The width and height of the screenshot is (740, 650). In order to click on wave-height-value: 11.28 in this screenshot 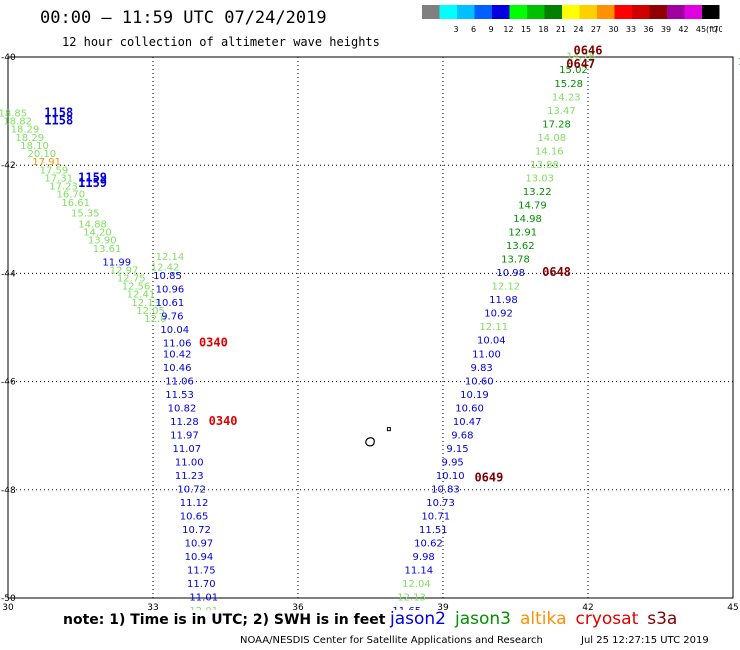, I will do `click(184, 422)`.